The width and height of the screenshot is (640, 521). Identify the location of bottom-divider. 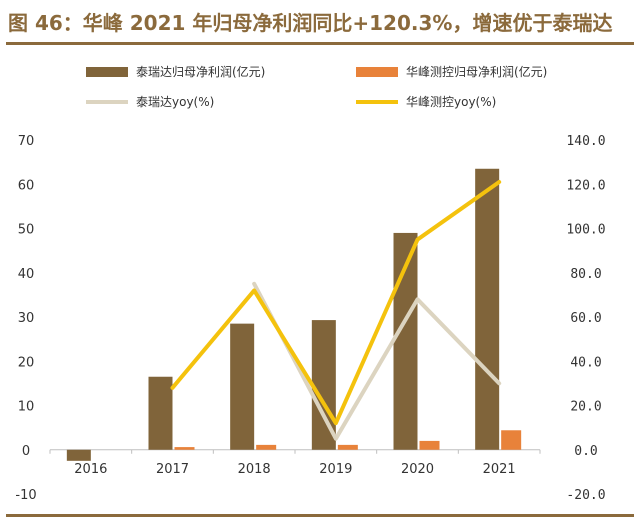
(320, 515).